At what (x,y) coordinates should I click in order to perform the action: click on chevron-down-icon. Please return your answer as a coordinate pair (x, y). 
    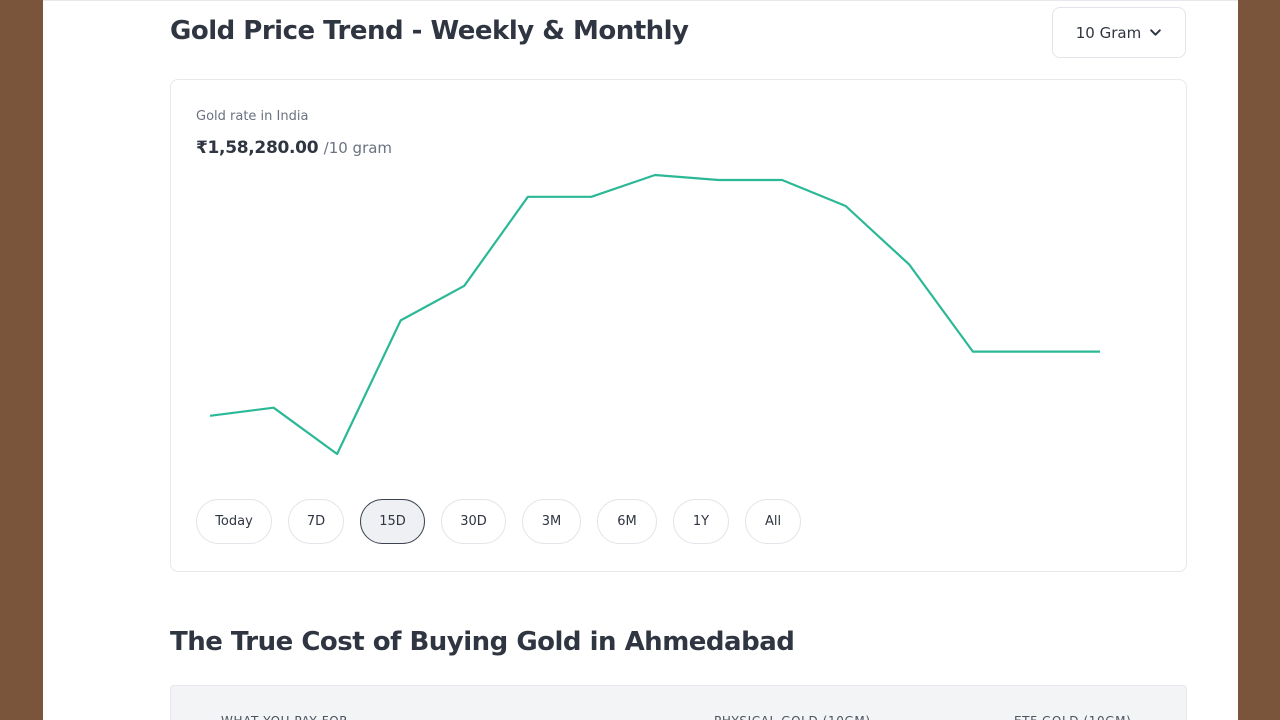
    Looking at the image, I should click on (1156, 32).